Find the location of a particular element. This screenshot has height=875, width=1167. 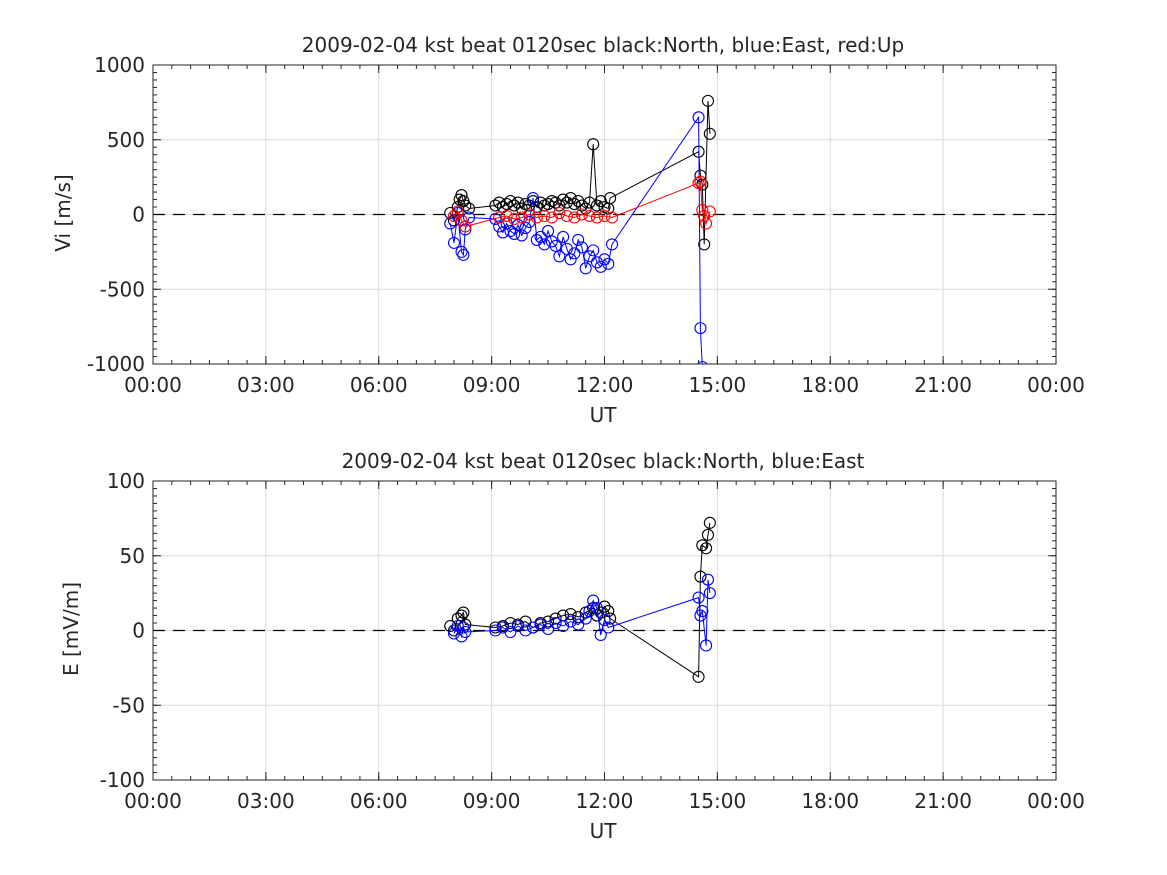

y-tick-label: 1000 is located at coordinates (119, 65).